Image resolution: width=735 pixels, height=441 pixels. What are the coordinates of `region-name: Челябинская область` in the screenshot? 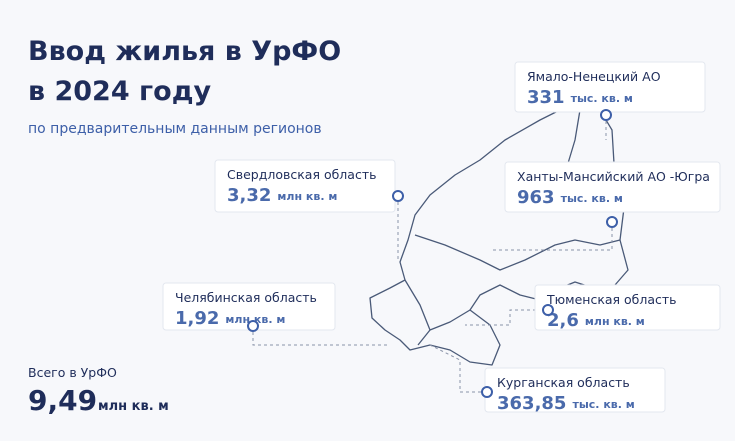 It's located at (246, 297).